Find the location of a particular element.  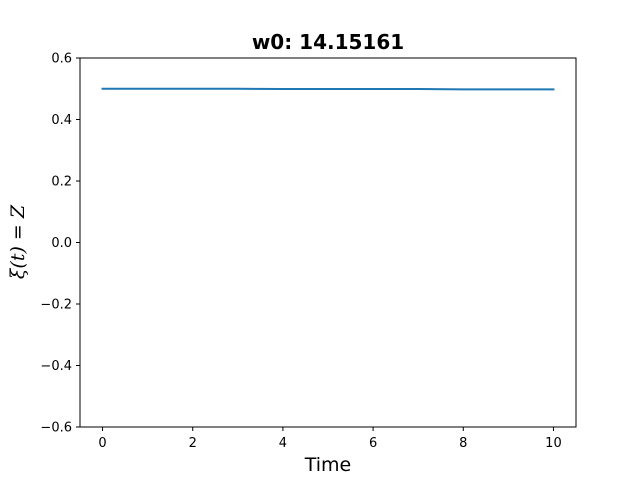

x-tick-label: 6 is located at coordinates (373, 443).